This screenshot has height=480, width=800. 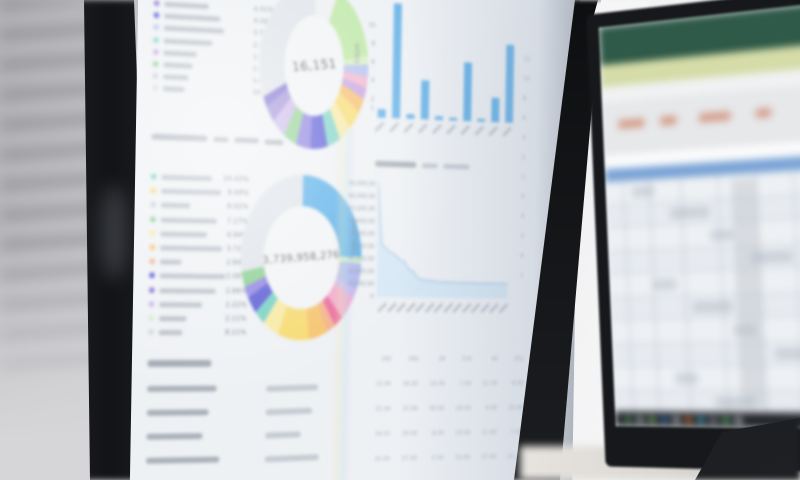 What do you see at coordinates (702, 291) in the screenshot?
I see `spreadsheet-rows` at bounding box center [702, 291].